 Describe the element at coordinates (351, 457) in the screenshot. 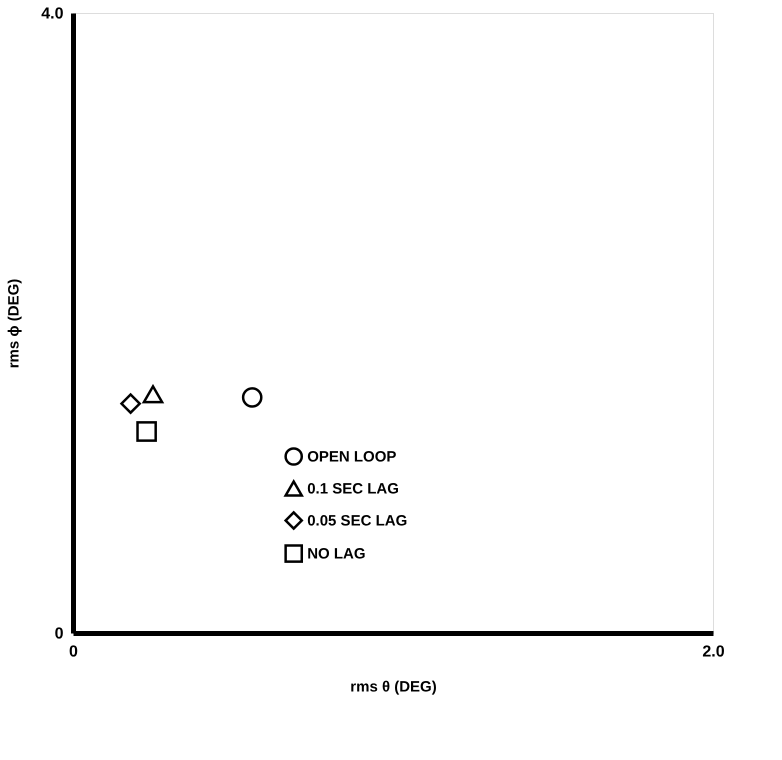

I see `legend-label: OPEN LOOP` at that location.